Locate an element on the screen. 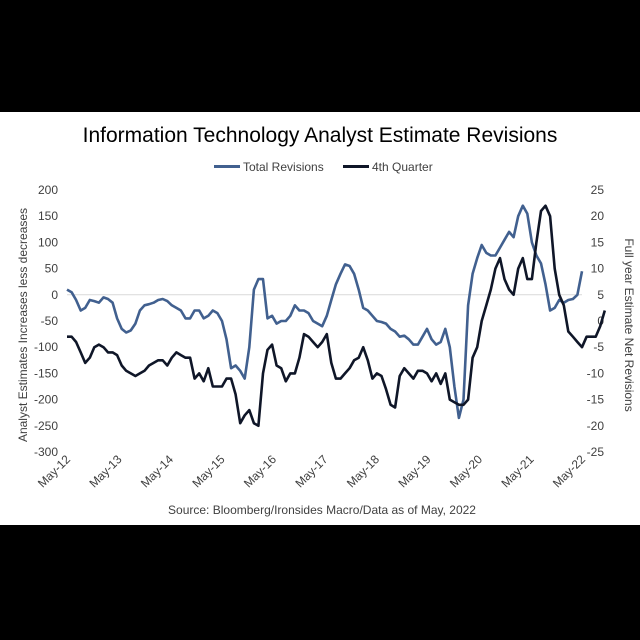  left-tick-label: 0 is located at coordinates (54, 295).